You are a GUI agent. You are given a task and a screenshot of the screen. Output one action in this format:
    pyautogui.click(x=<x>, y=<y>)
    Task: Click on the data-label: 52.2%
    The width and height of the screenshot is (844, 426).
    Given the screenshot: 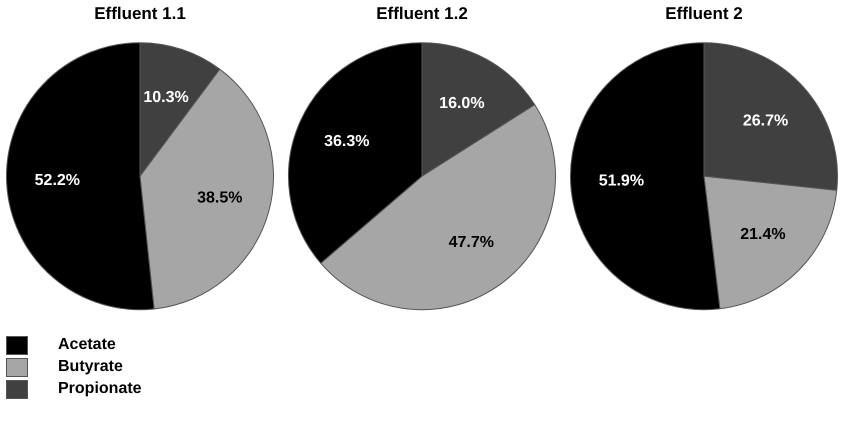 What is the action you would take?
    pyautogui.click(x=57, y=180)
    